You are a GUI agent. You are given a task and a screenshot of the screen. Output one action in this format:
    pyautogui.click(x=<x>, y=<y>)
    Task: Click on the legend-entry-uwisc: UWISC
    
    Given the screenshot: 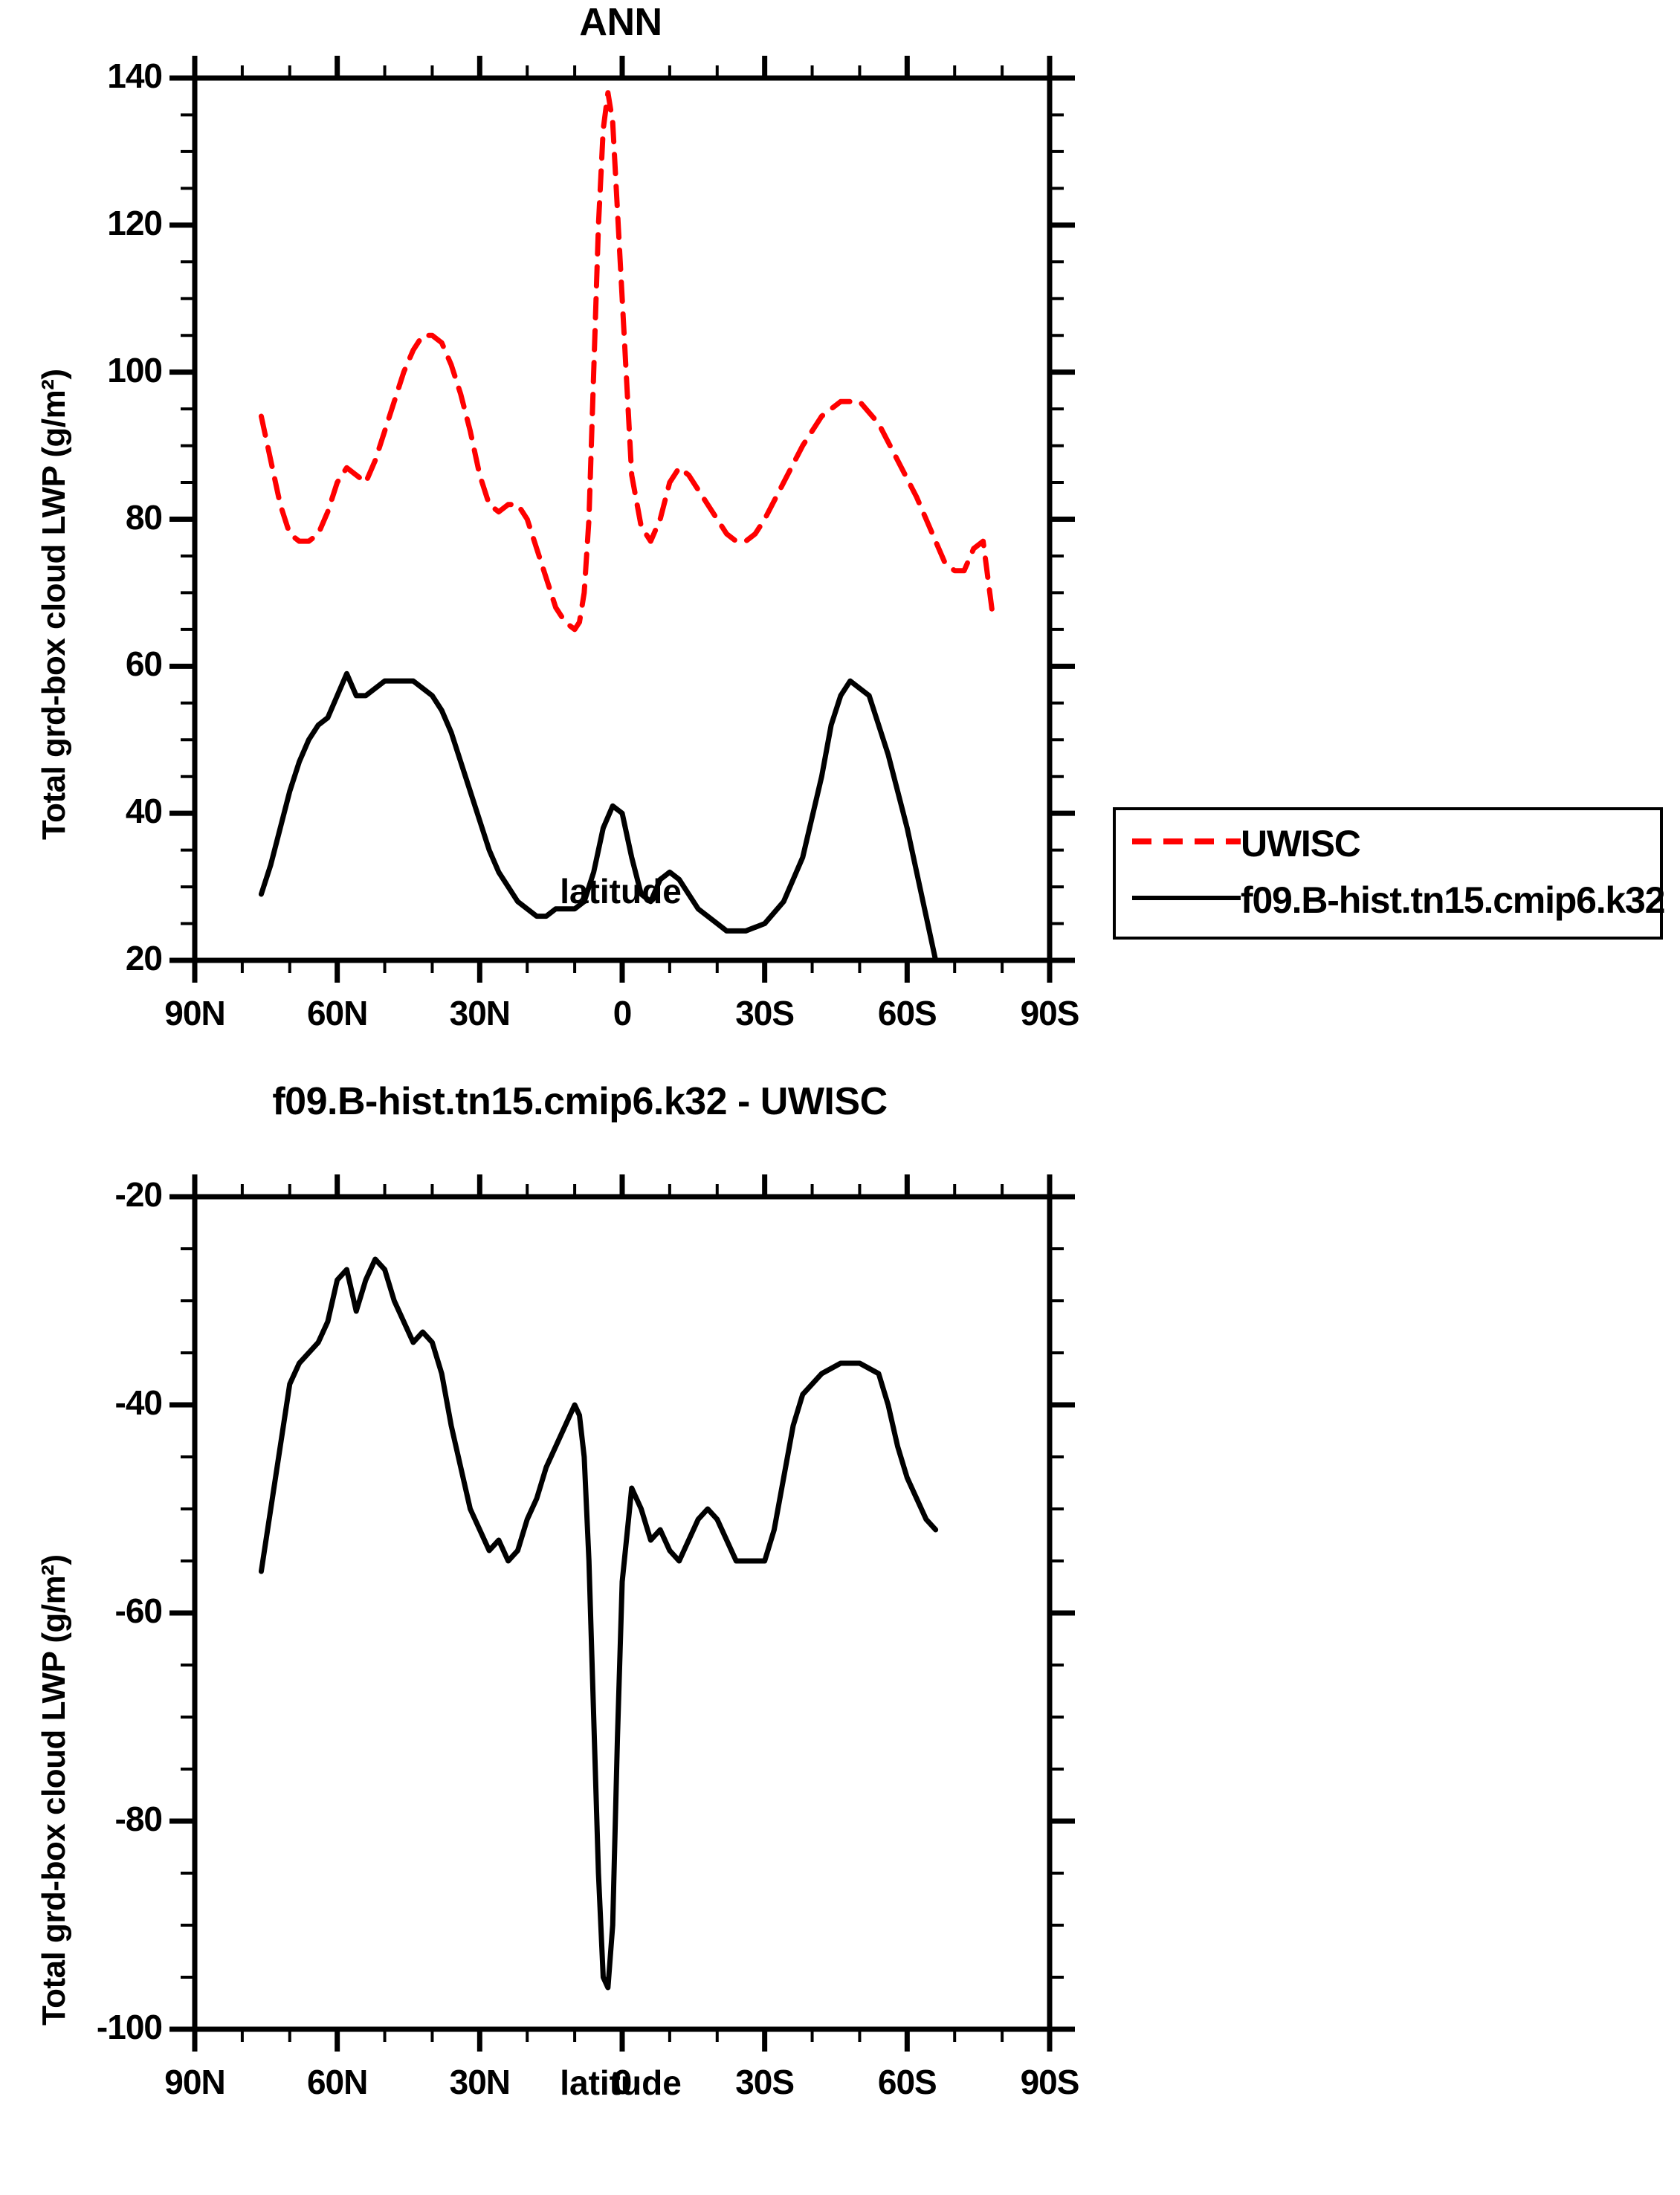 What is the action you would take?
    pyautogui.click(x=1388, y=843)
    